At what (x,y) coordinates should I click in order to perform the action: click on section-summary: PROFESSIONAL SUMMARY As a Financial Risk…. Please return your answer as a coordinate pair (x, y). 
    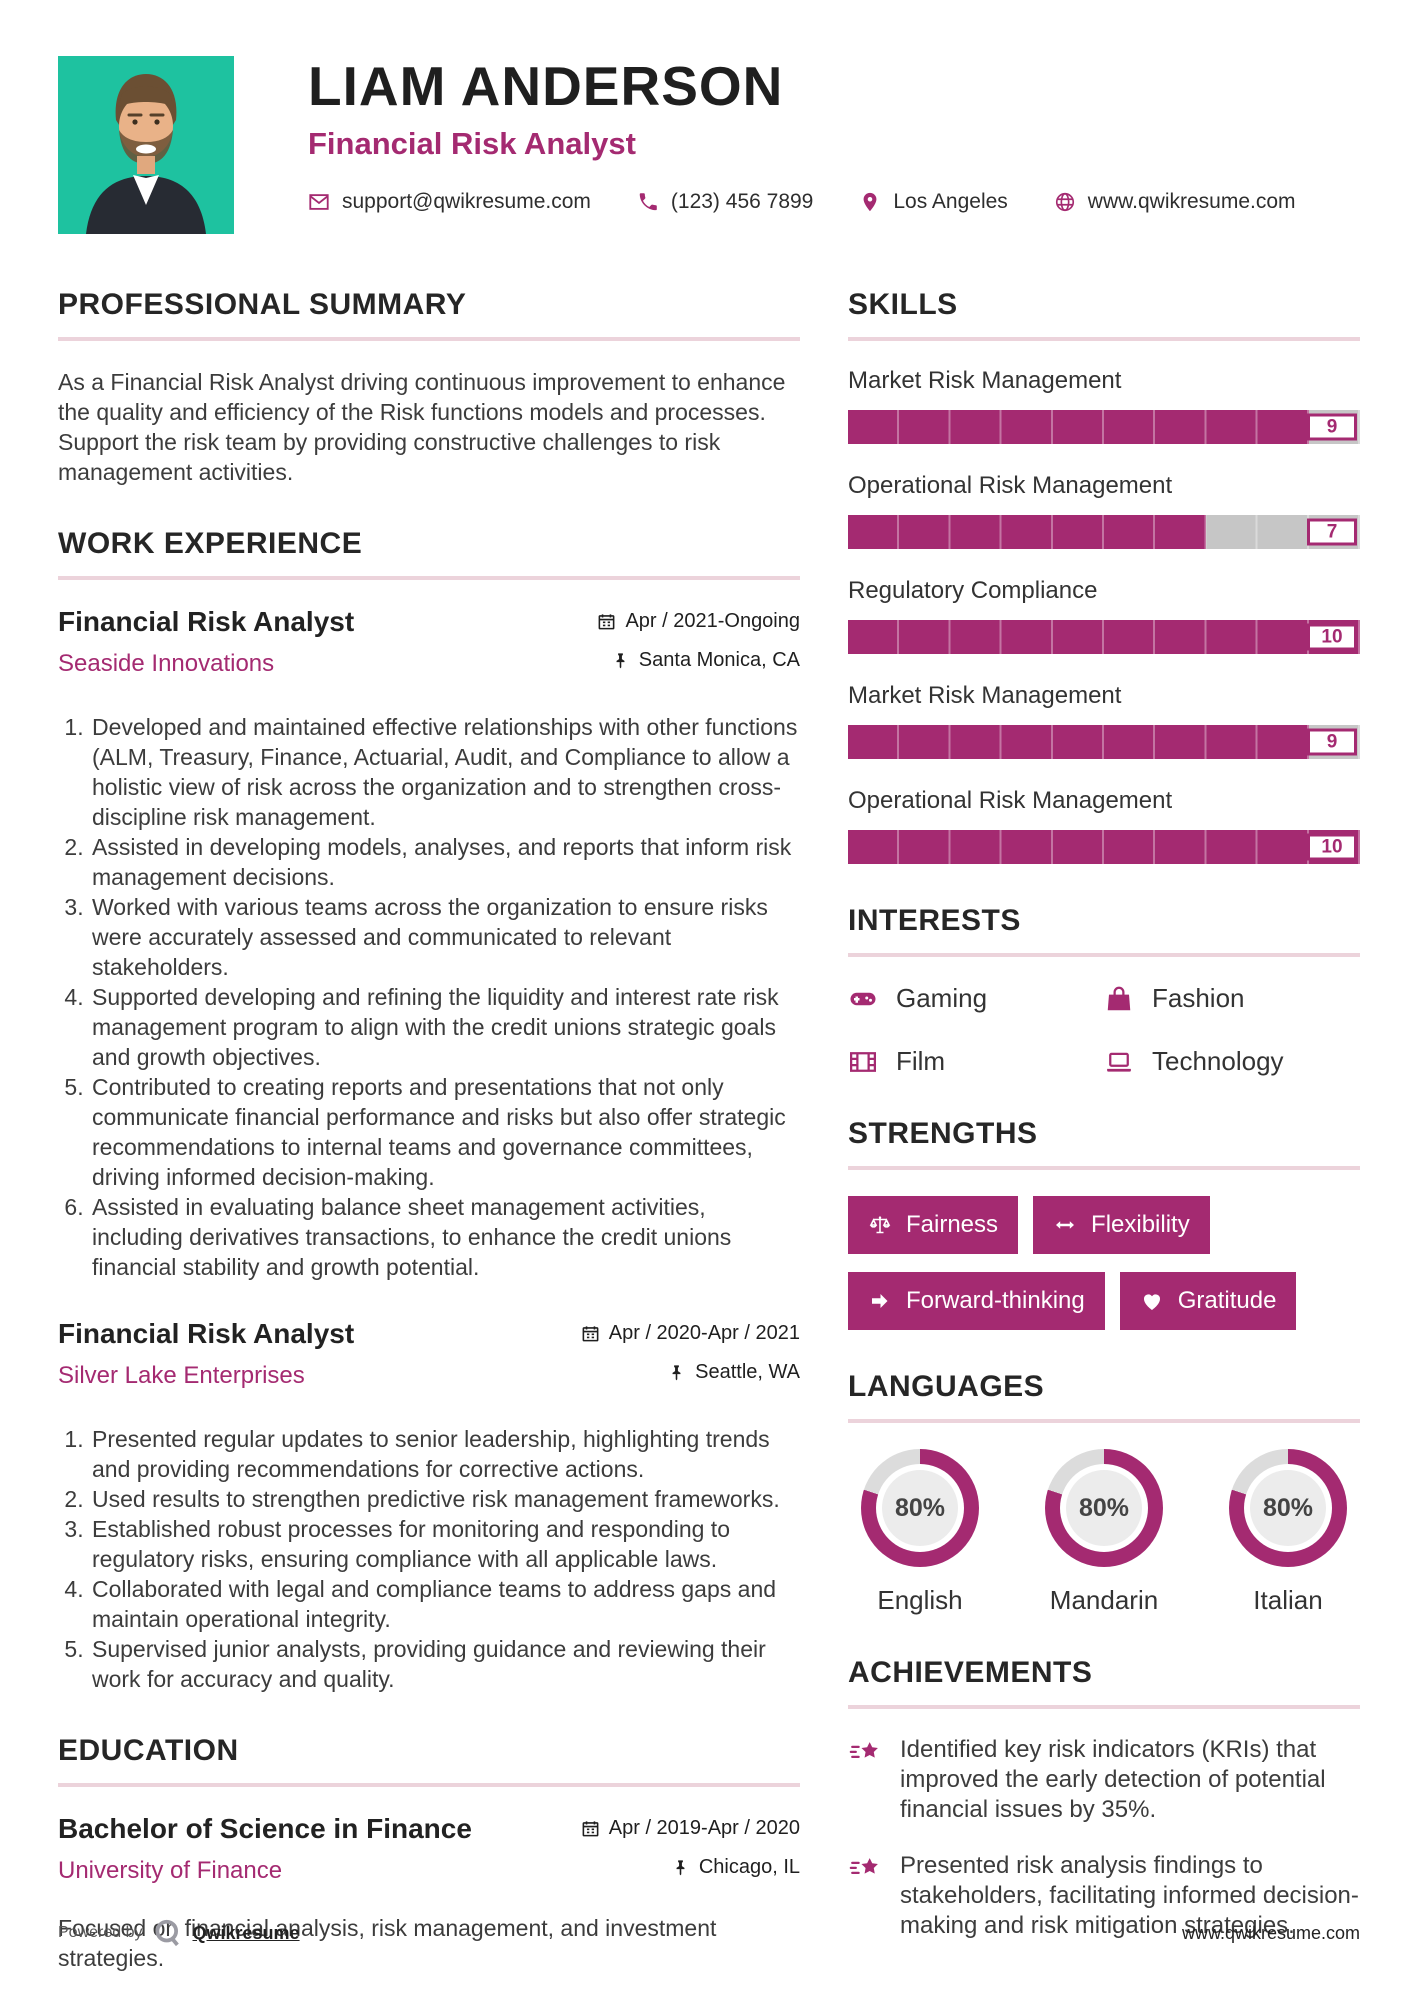
    Looking at the image, I should click on (429, 387).